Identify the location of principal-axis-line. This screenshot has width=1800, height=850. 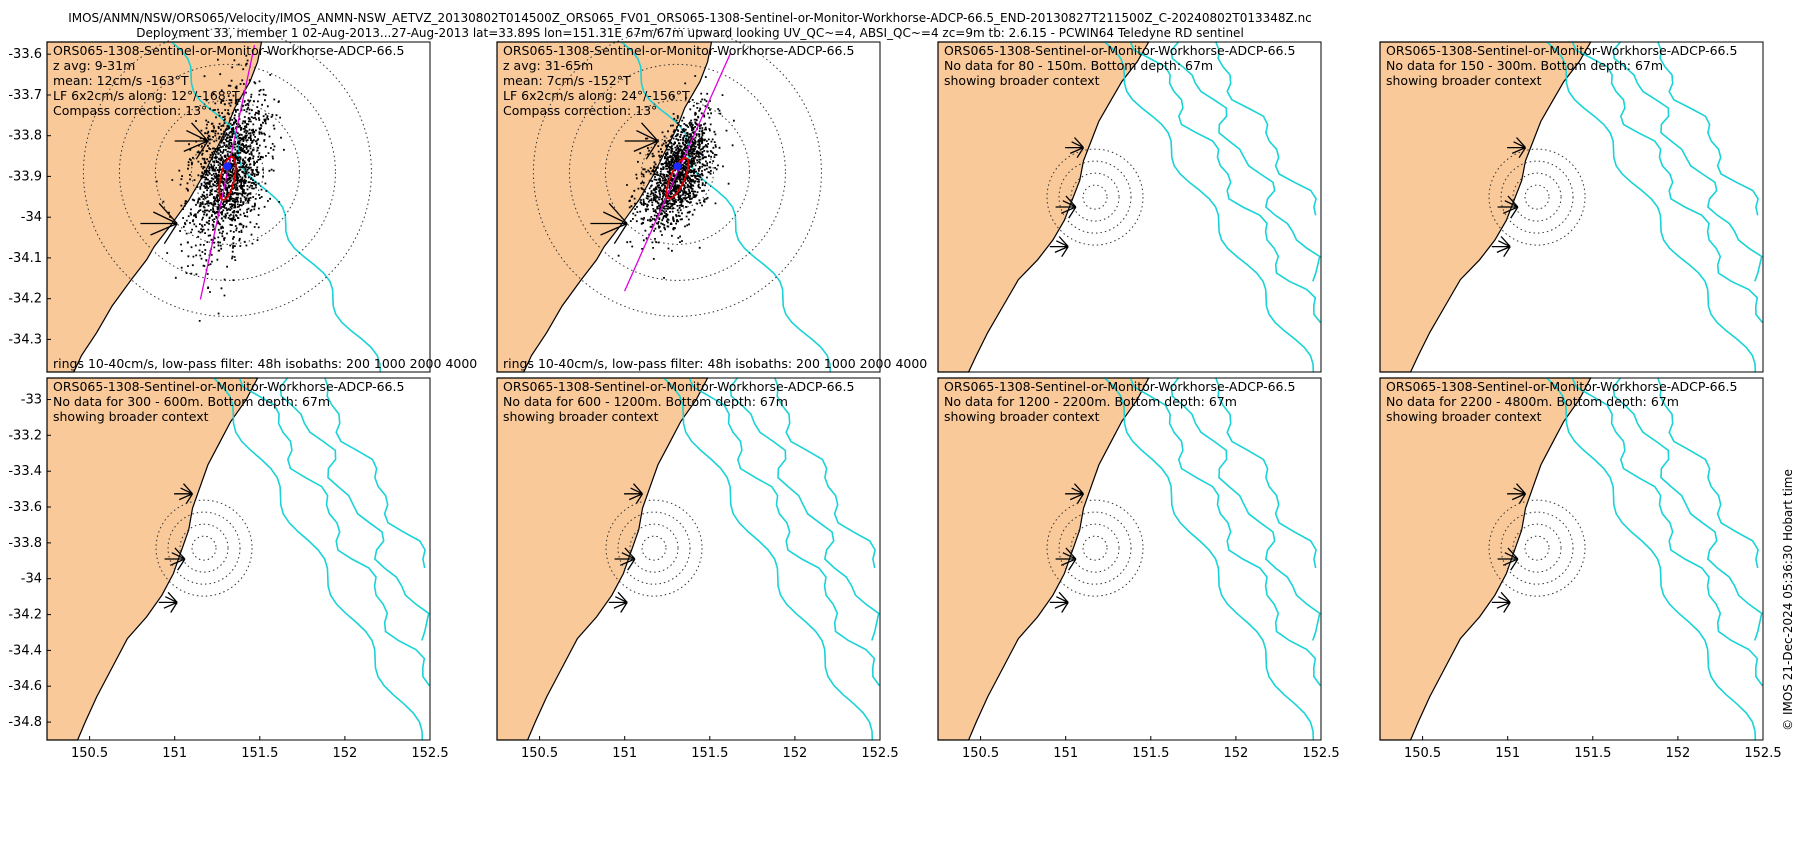
(227, 172).